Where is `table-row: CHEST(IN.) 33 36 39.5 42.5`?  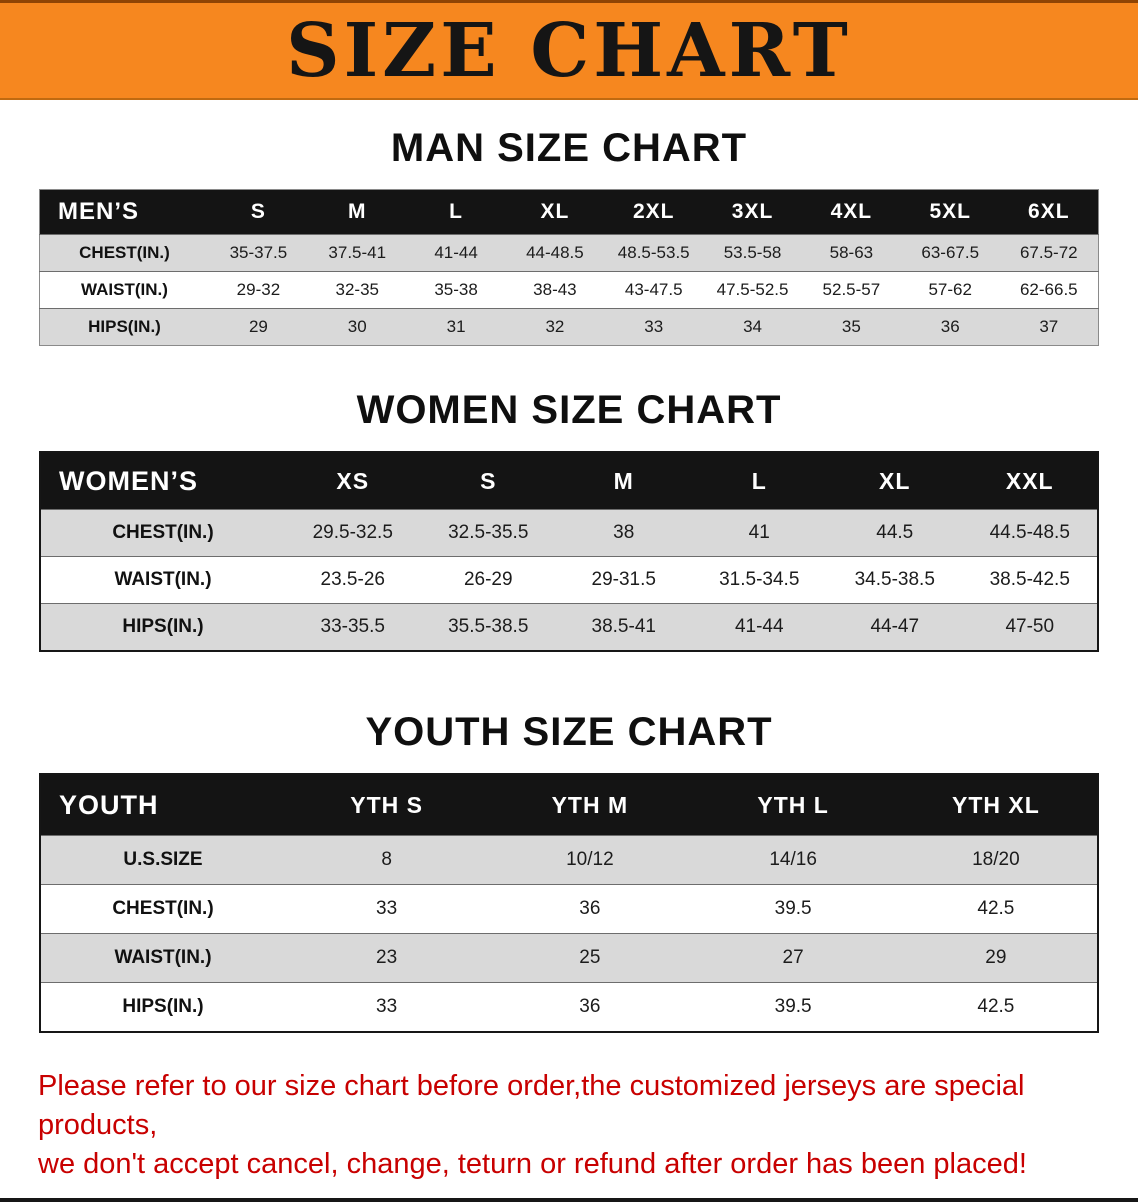 table-row: CHEST(IN.) 33 36 39.5 42.5 is located at coordinates (569, 909).